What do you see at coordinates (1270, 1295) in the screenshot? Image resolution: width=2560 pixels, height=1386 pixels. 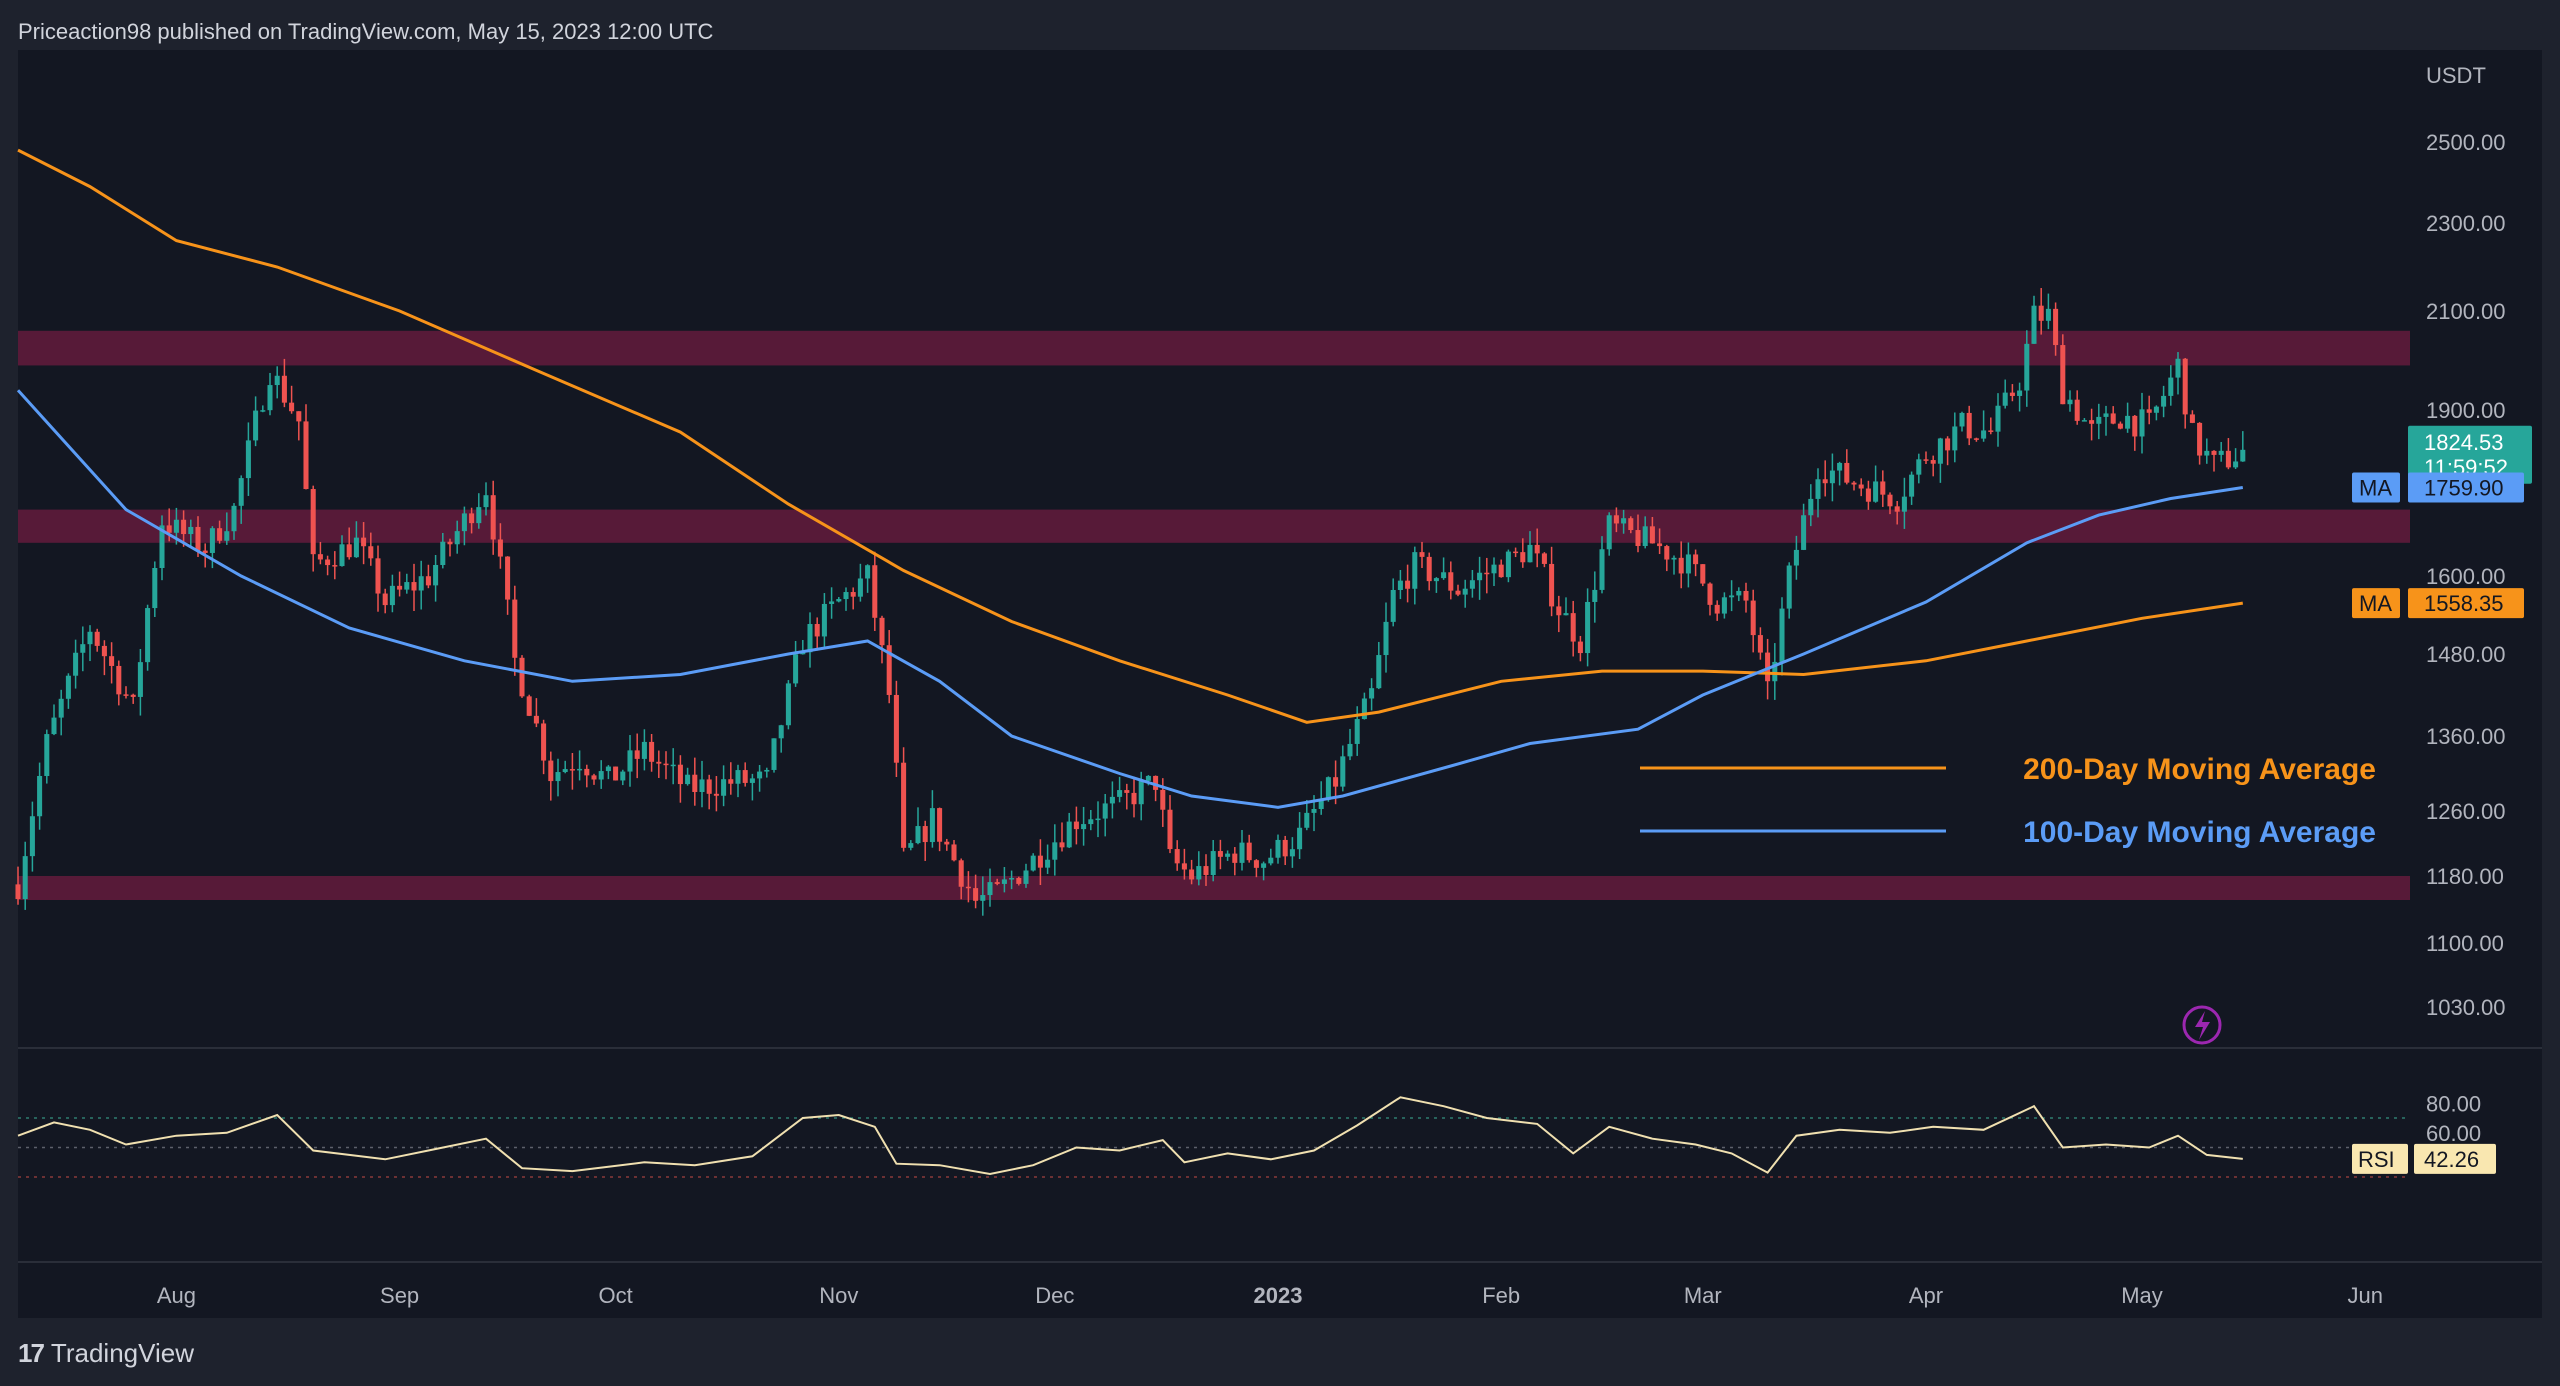 I see `time-axis: Aug Sep Oct Nov Dec 2023 Feb Mar Apr May Jun` at bounding box center [1270, 1295].